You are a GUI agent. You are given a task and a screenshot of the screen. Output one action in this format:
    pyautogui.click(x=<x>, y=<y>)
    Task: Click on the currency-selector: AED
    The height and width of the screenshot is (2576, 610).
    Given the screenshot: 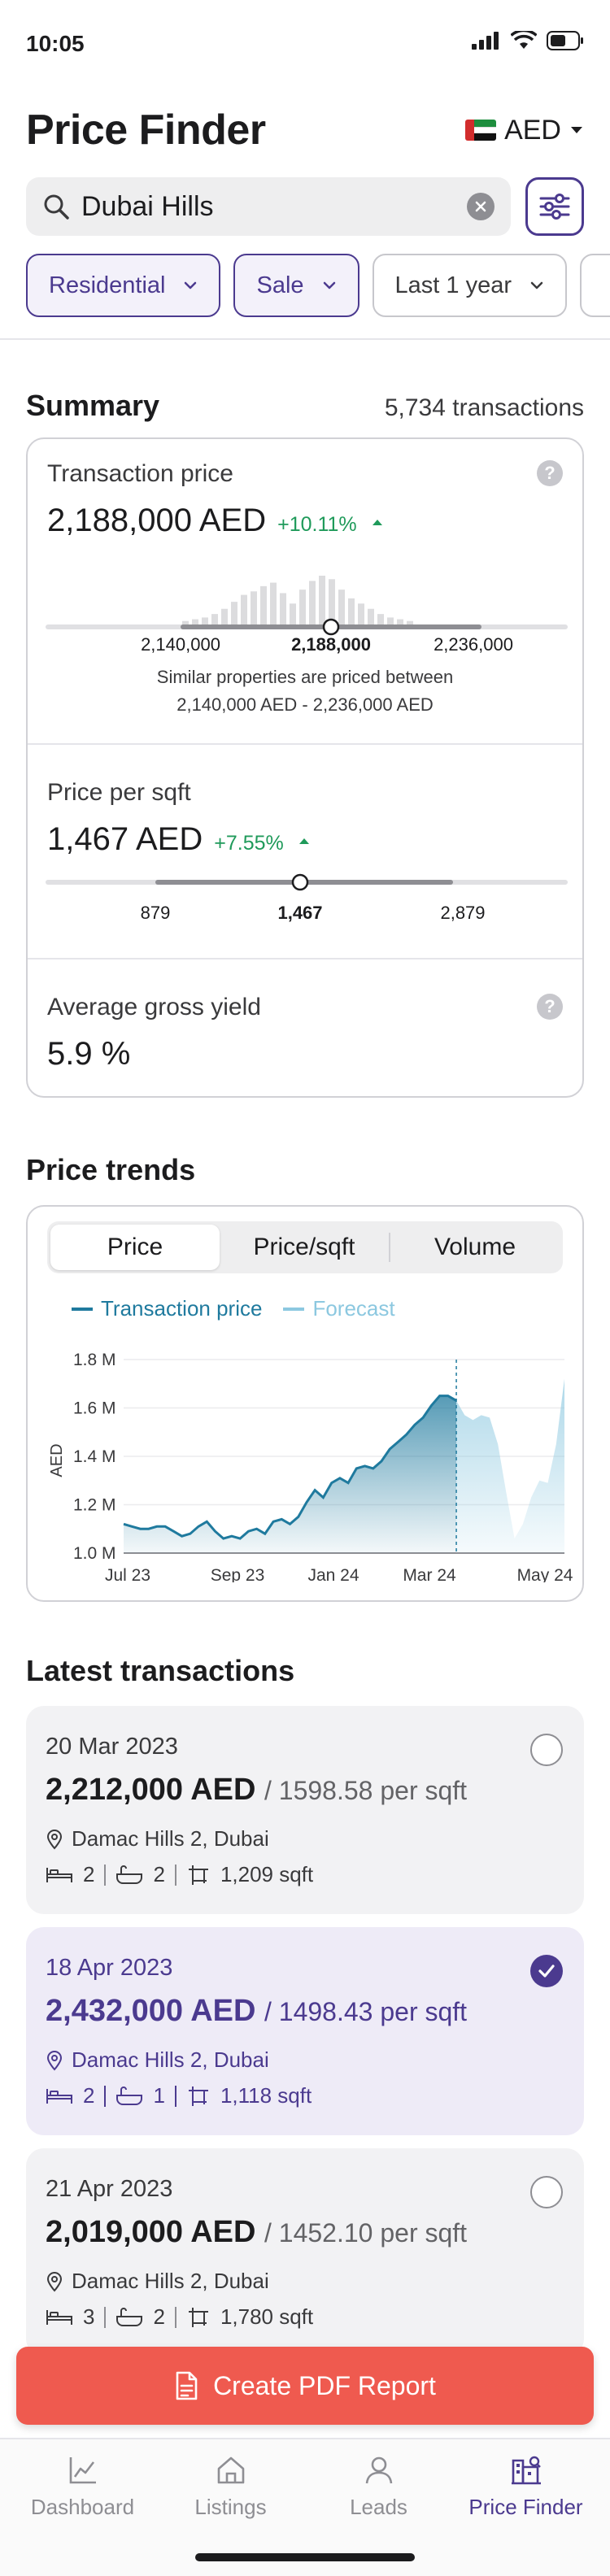 What is the action you would take?
    pyautogui.click(x=524, y=130)
    